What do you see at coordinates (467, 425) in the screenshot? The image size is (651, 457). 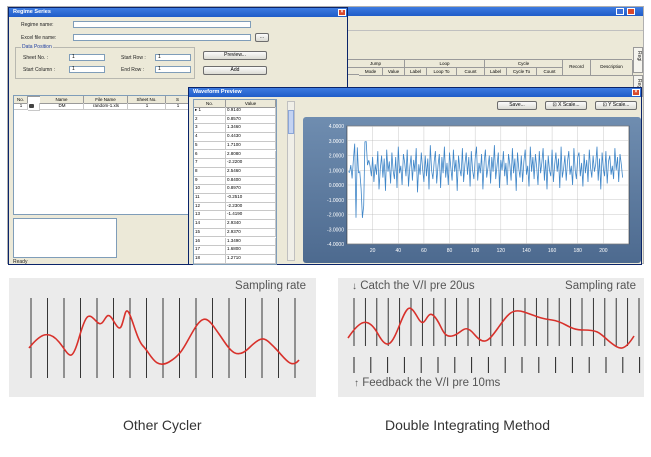 I see `caption-double-integrating: Double Integrating Method` at bounding box center [467, 425].